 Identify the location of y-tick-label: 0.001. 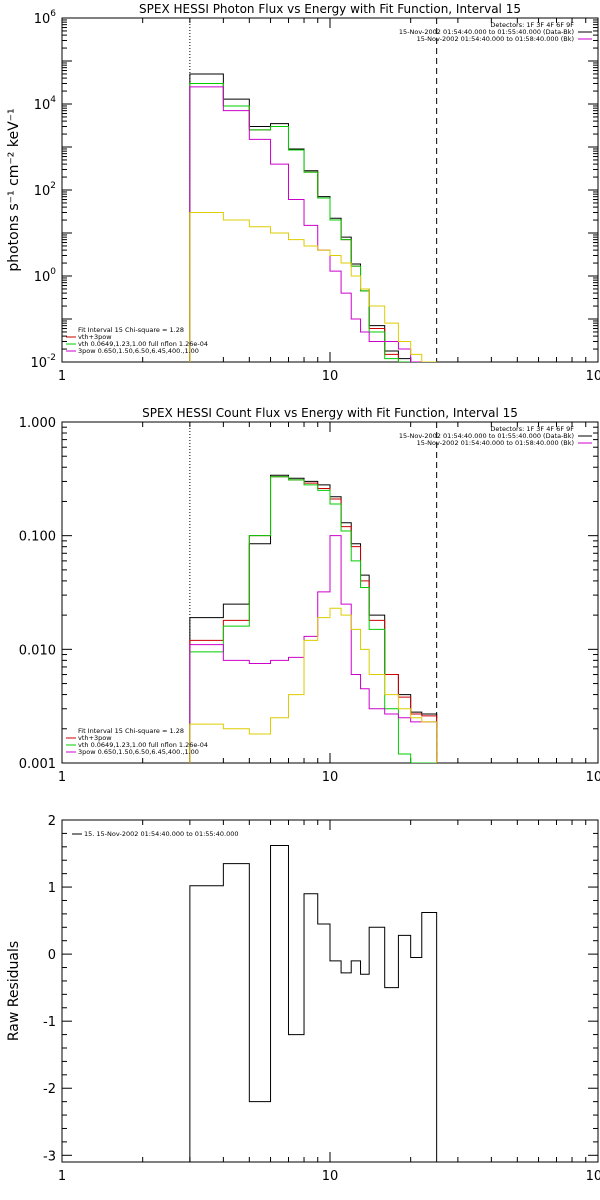
(37, 764).